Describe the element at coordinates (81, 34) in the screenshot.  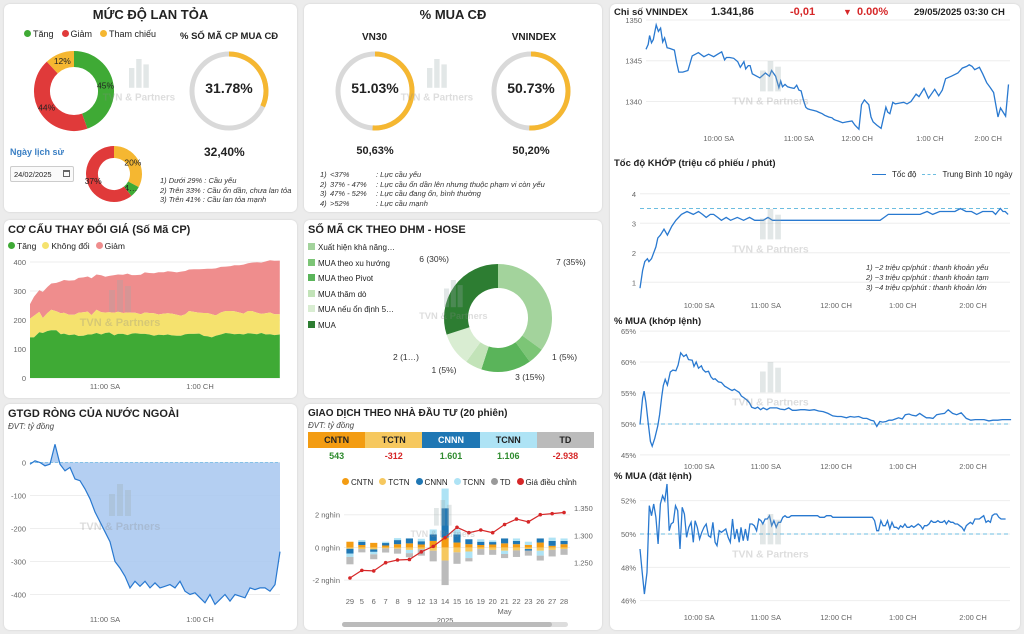
I see `legend-down-label: Giảm` at that location.